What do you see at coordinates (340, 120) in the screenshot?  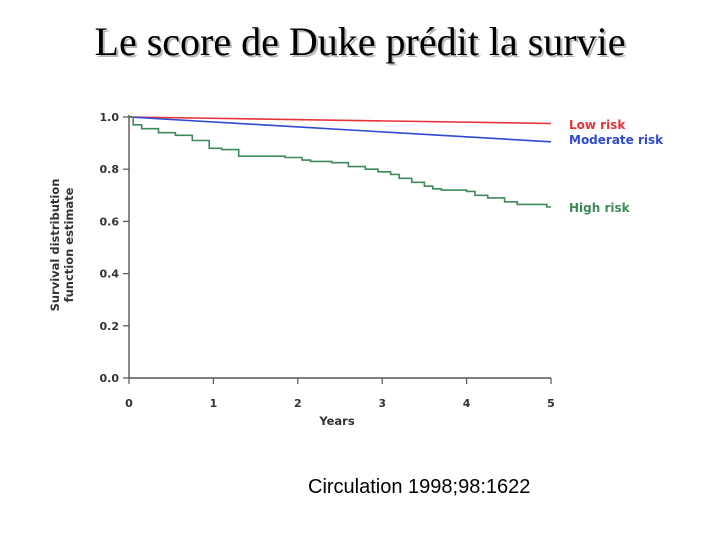 I see `series-line-low-risk` at bounding box center [340, 120].